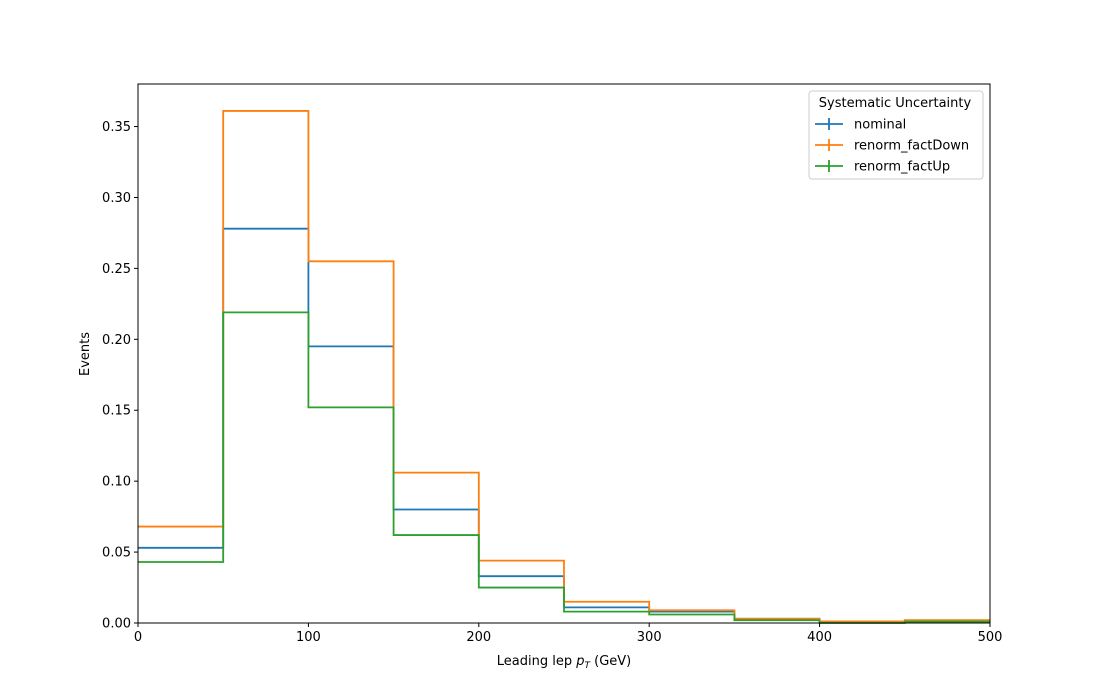 This screenshot has height=700, width=1100. Describe the element at coordinates (116, 553) in the screenshot. I see `y-tick-label: 0.05` at that location.